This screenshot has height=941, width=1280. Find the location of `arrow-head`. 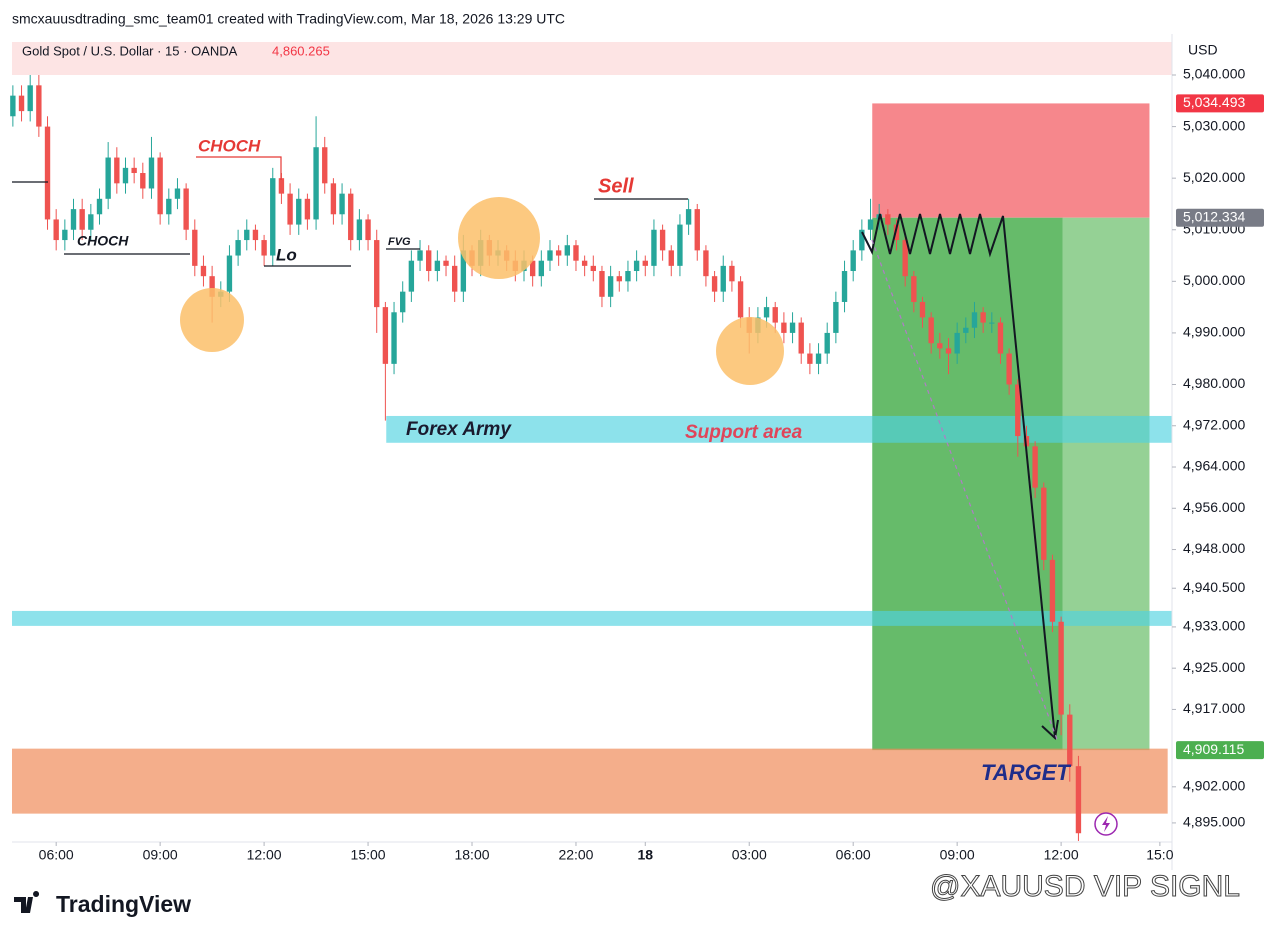

arrow-head is located at coordinates (1050, 729).